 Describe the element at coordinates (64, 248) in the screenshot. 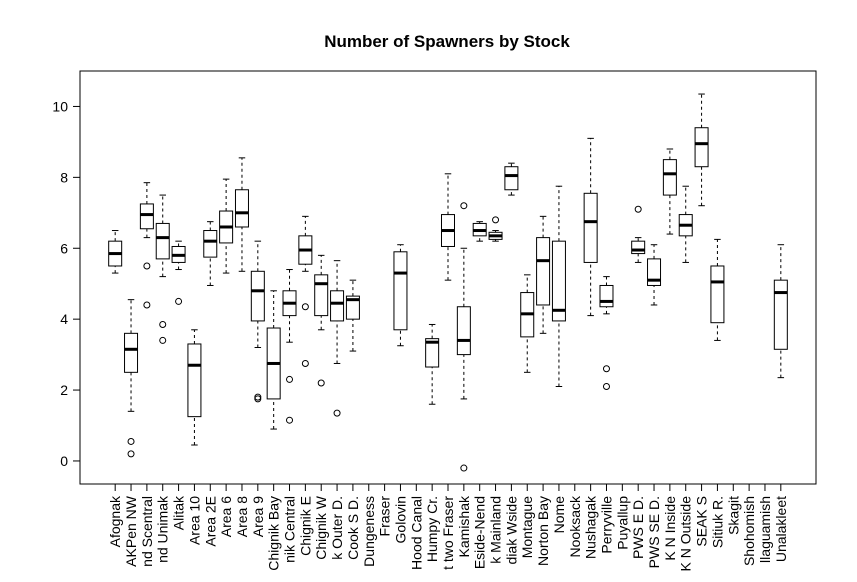

I see `y-tick-label: 6` at that location.